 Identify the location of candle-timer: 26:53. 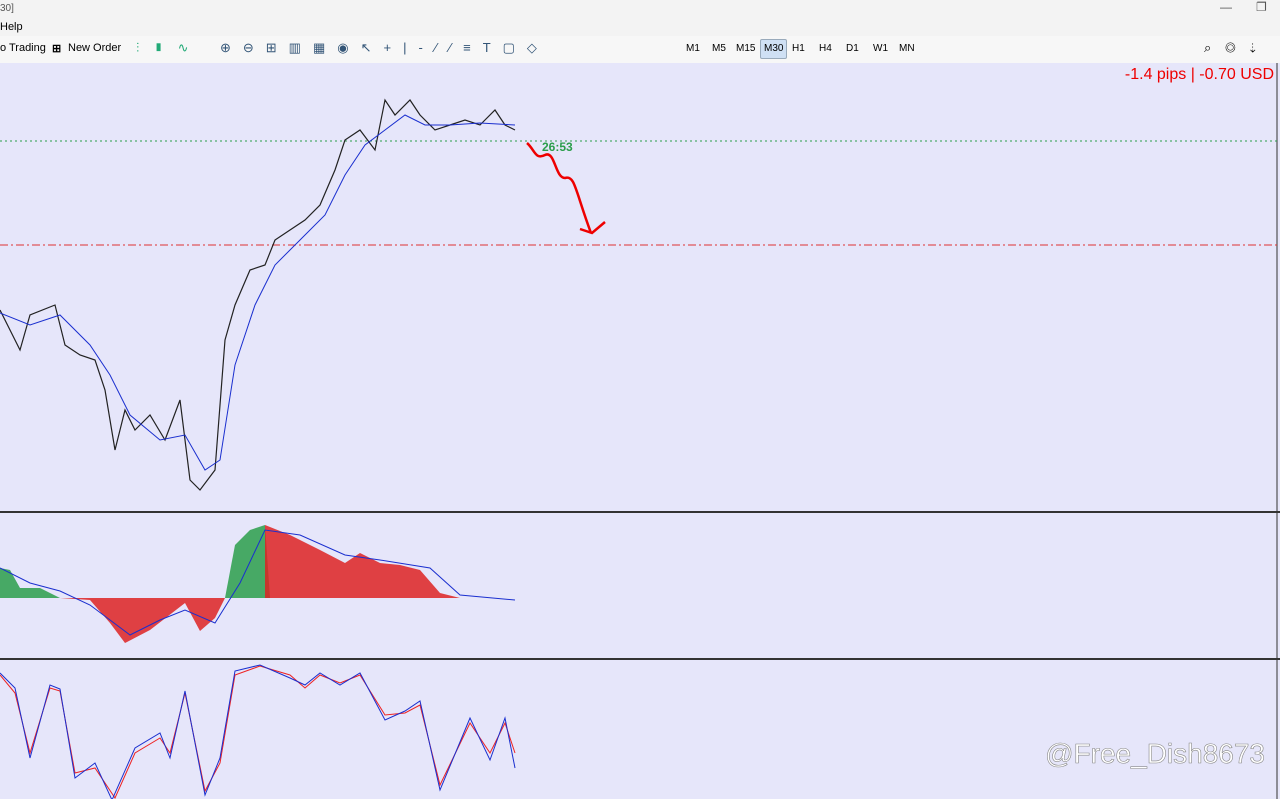
(557, 147).